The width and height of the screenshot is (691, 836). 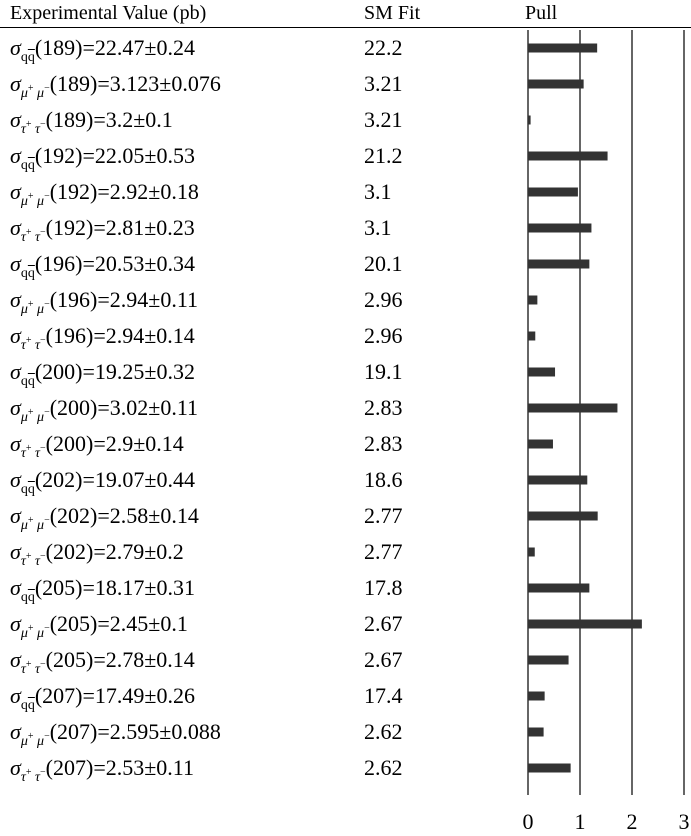 What do you see at coordinates (260, 264) in the screenshot?
I see `table-row: σqq(196)=20.53±0.34 20.1` at bounding box center [260, 264].